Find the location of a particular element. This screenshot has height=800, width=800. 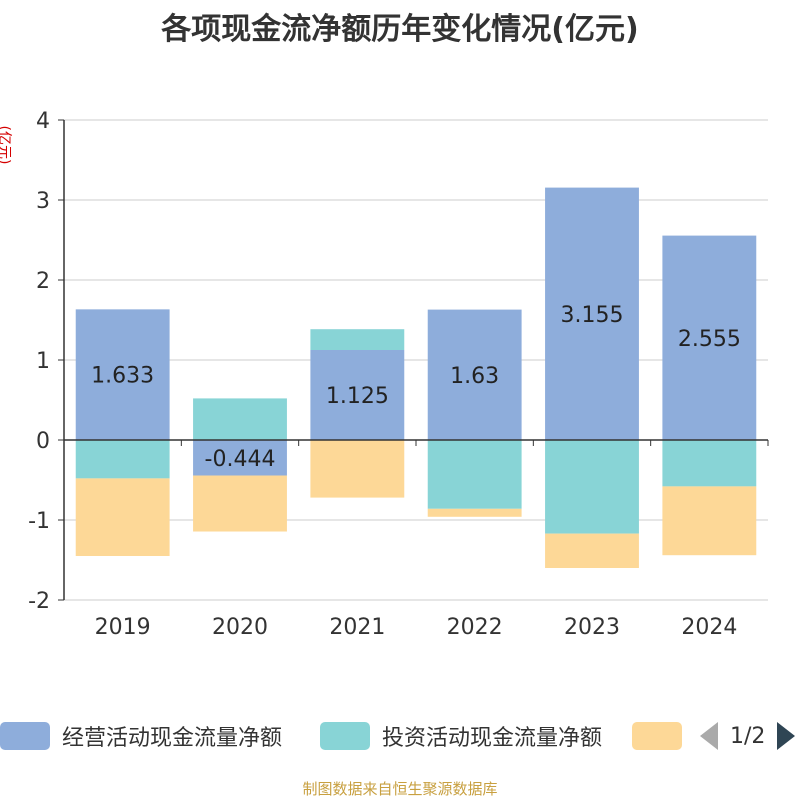

legend-pager: 1/2 is located at coordinates (748, 736).